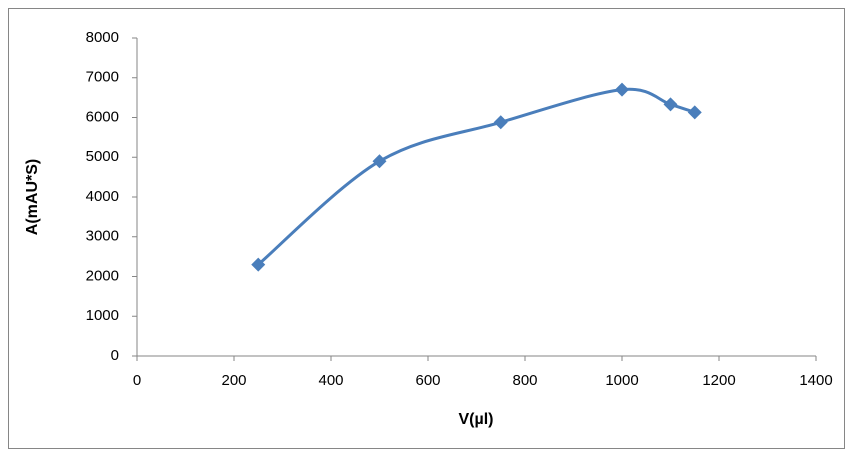  I want to click on x-axis-title: V(µl), so click(476, 419).